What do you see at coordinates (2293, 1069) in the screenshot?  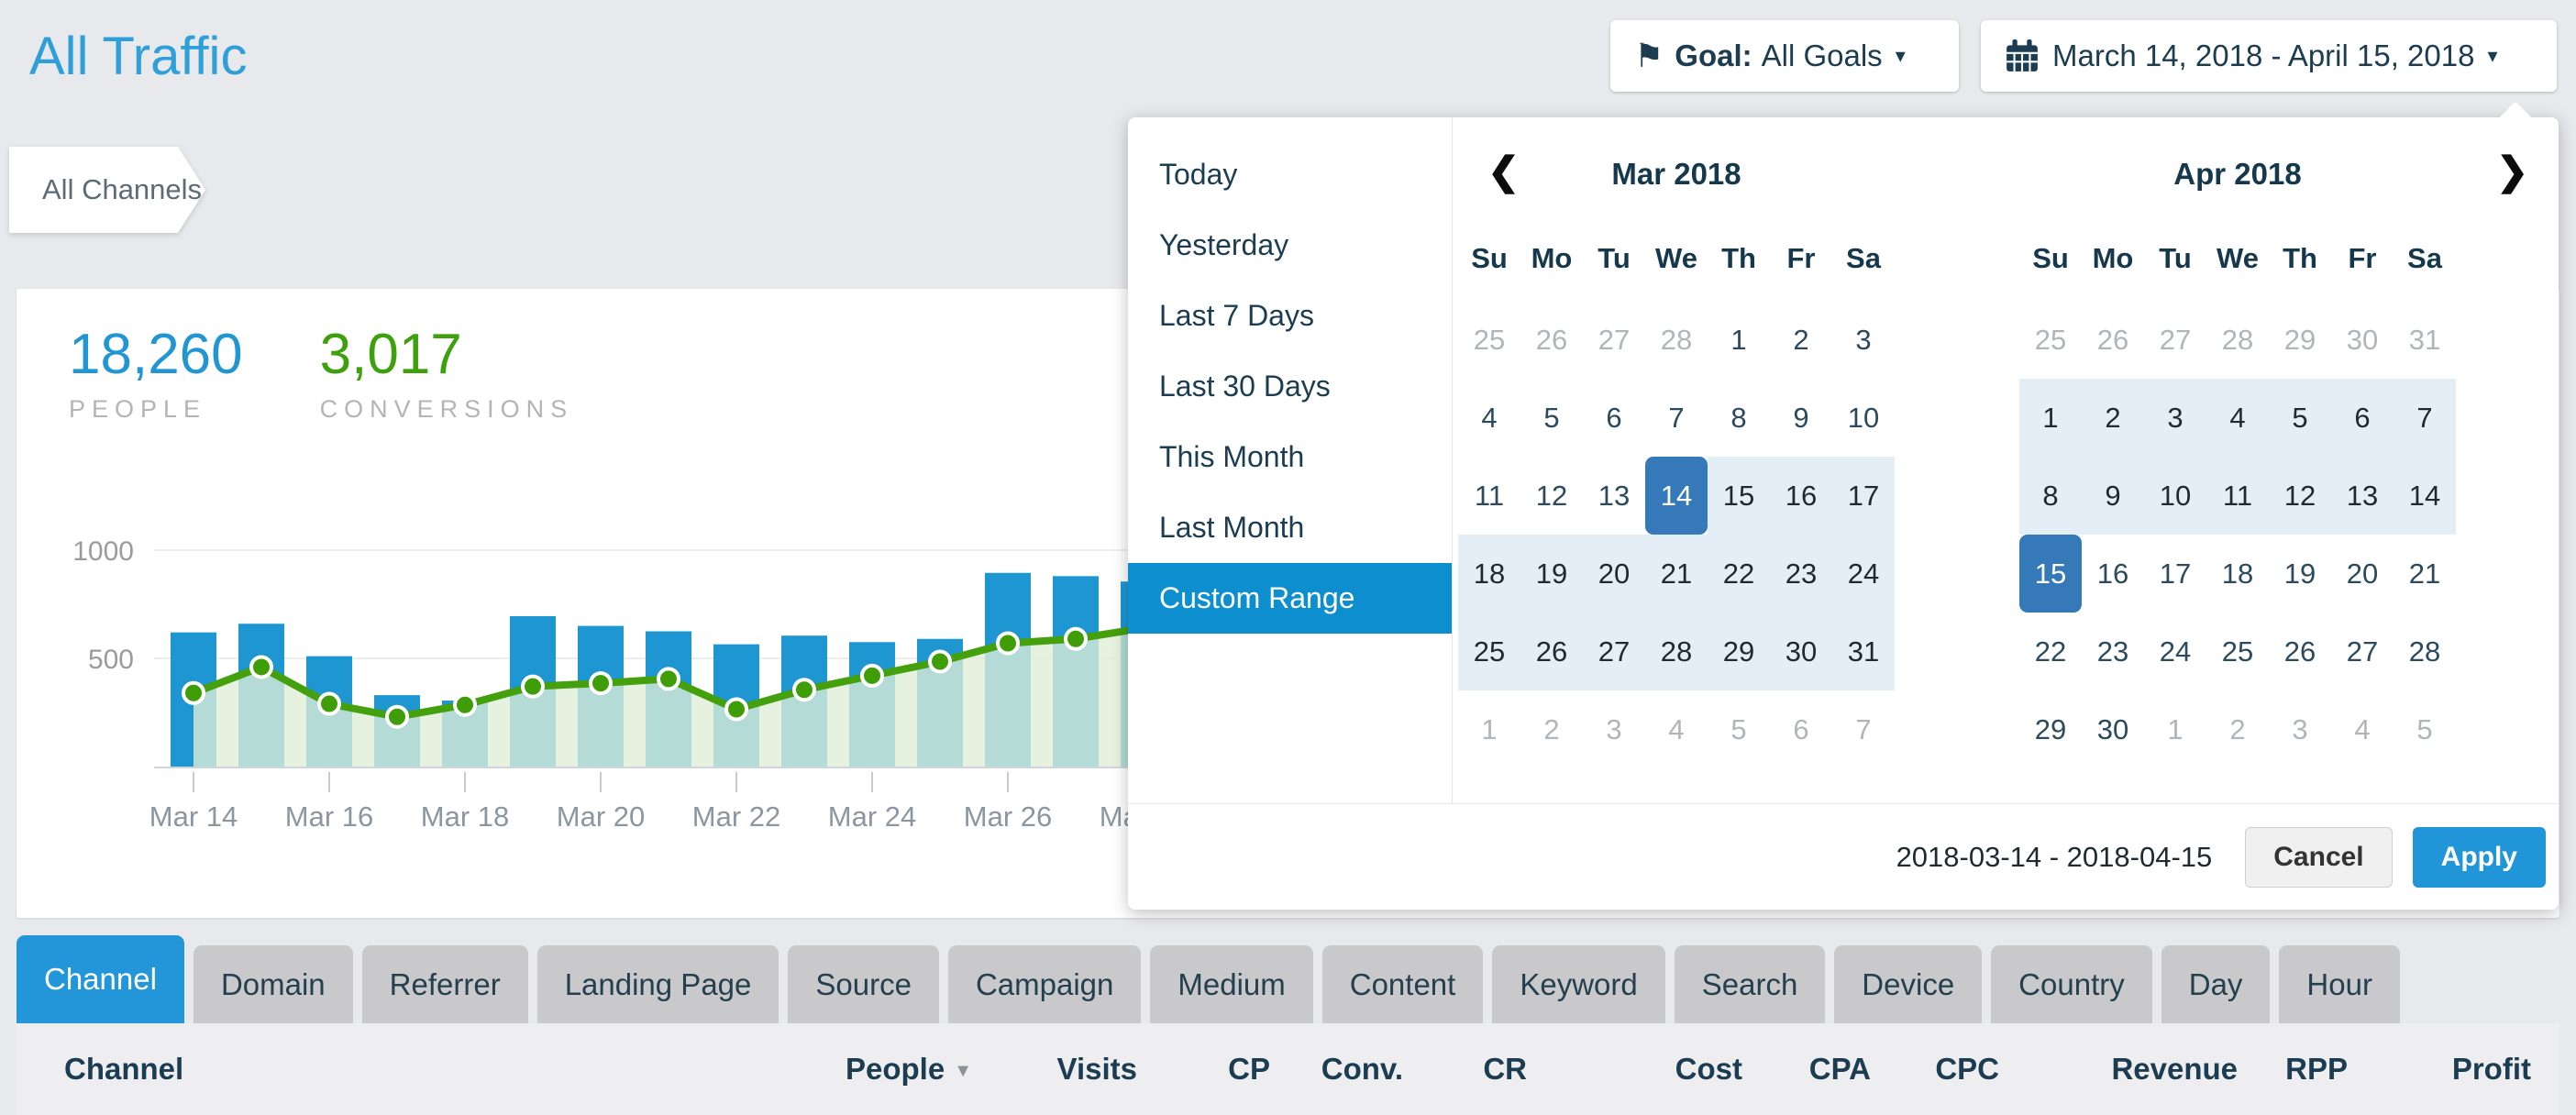 I see `column-header-rpp: RPP` at bounding box center [2293, 1069].